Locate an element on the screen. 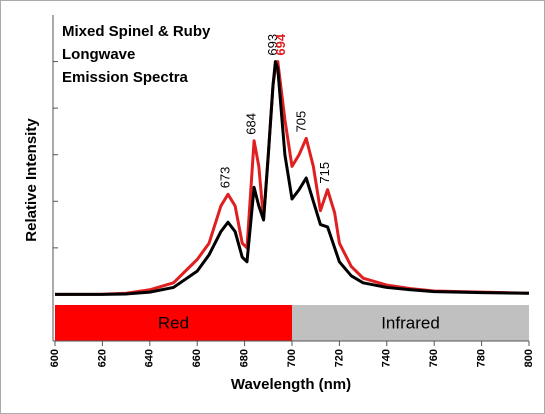  peak-label: 673 is located at coordinates (224, 178).